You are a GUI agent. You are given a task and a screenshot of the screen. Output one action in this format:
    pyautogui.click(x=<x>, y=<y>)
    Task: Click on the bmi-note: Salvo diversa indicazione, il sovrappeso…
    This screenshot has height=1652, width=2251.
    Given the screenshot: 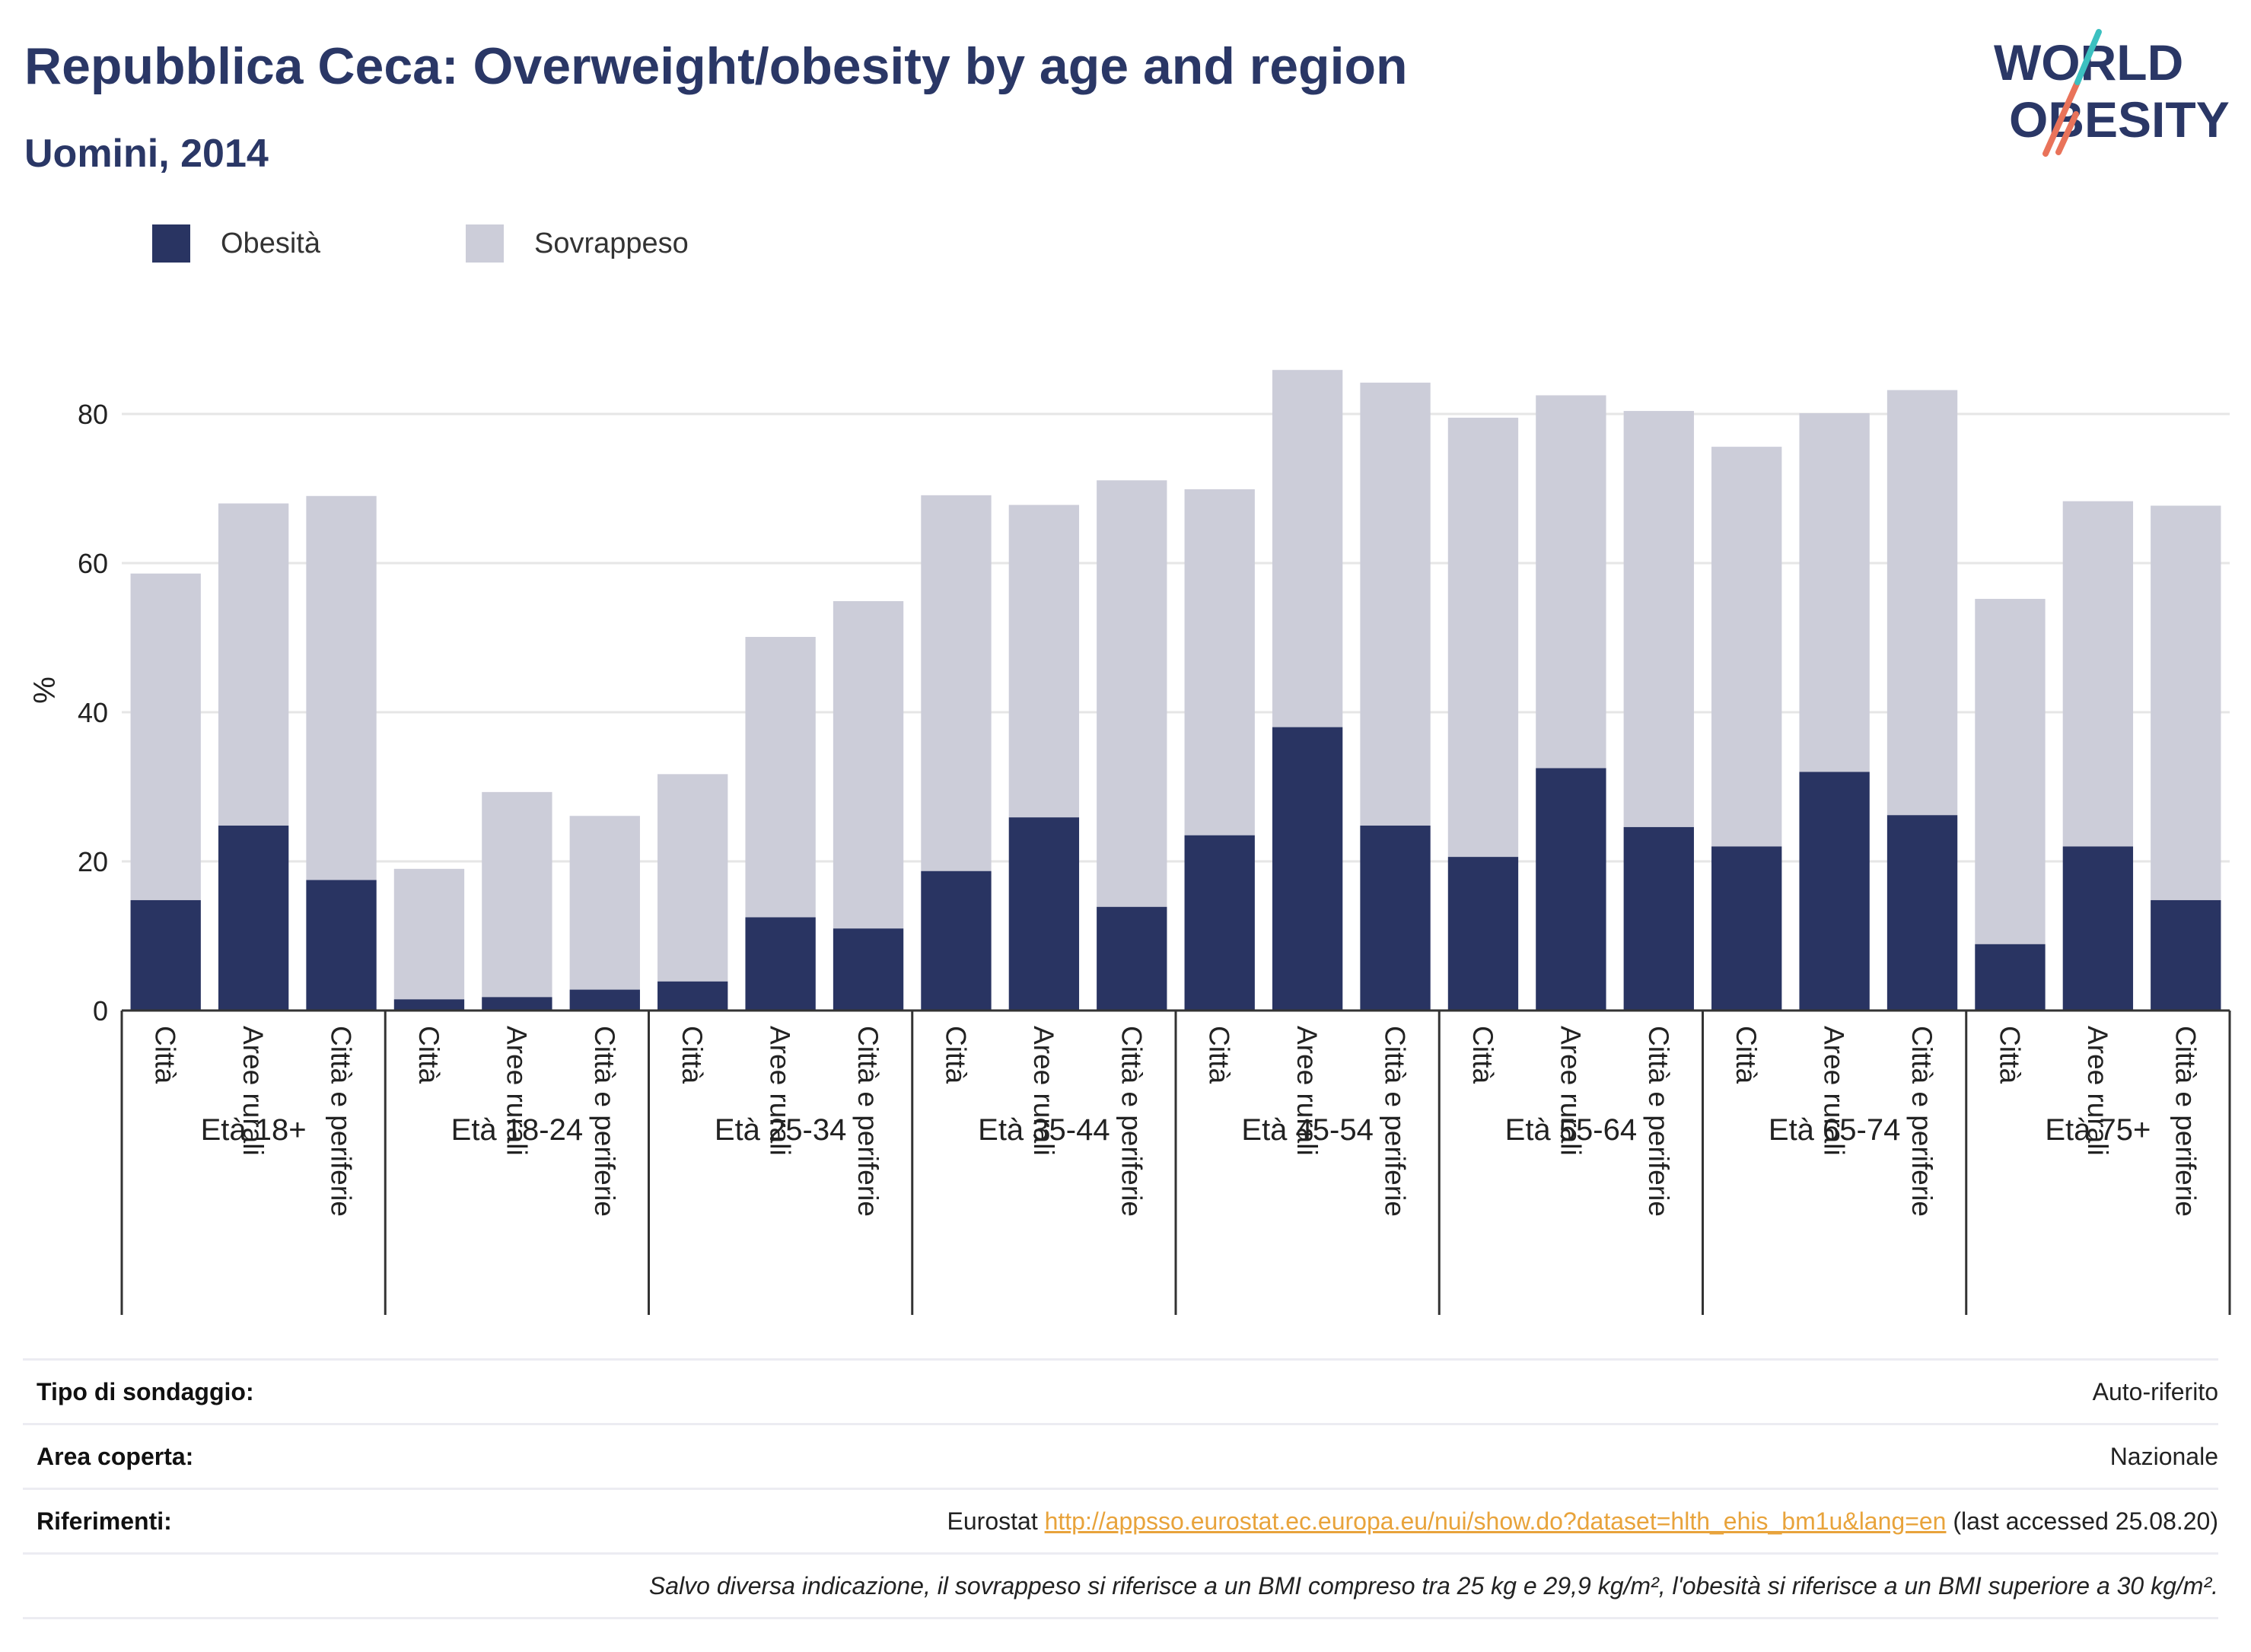 What is the action you would take?
    pyautogui.click(x=1433, y=1585)
    